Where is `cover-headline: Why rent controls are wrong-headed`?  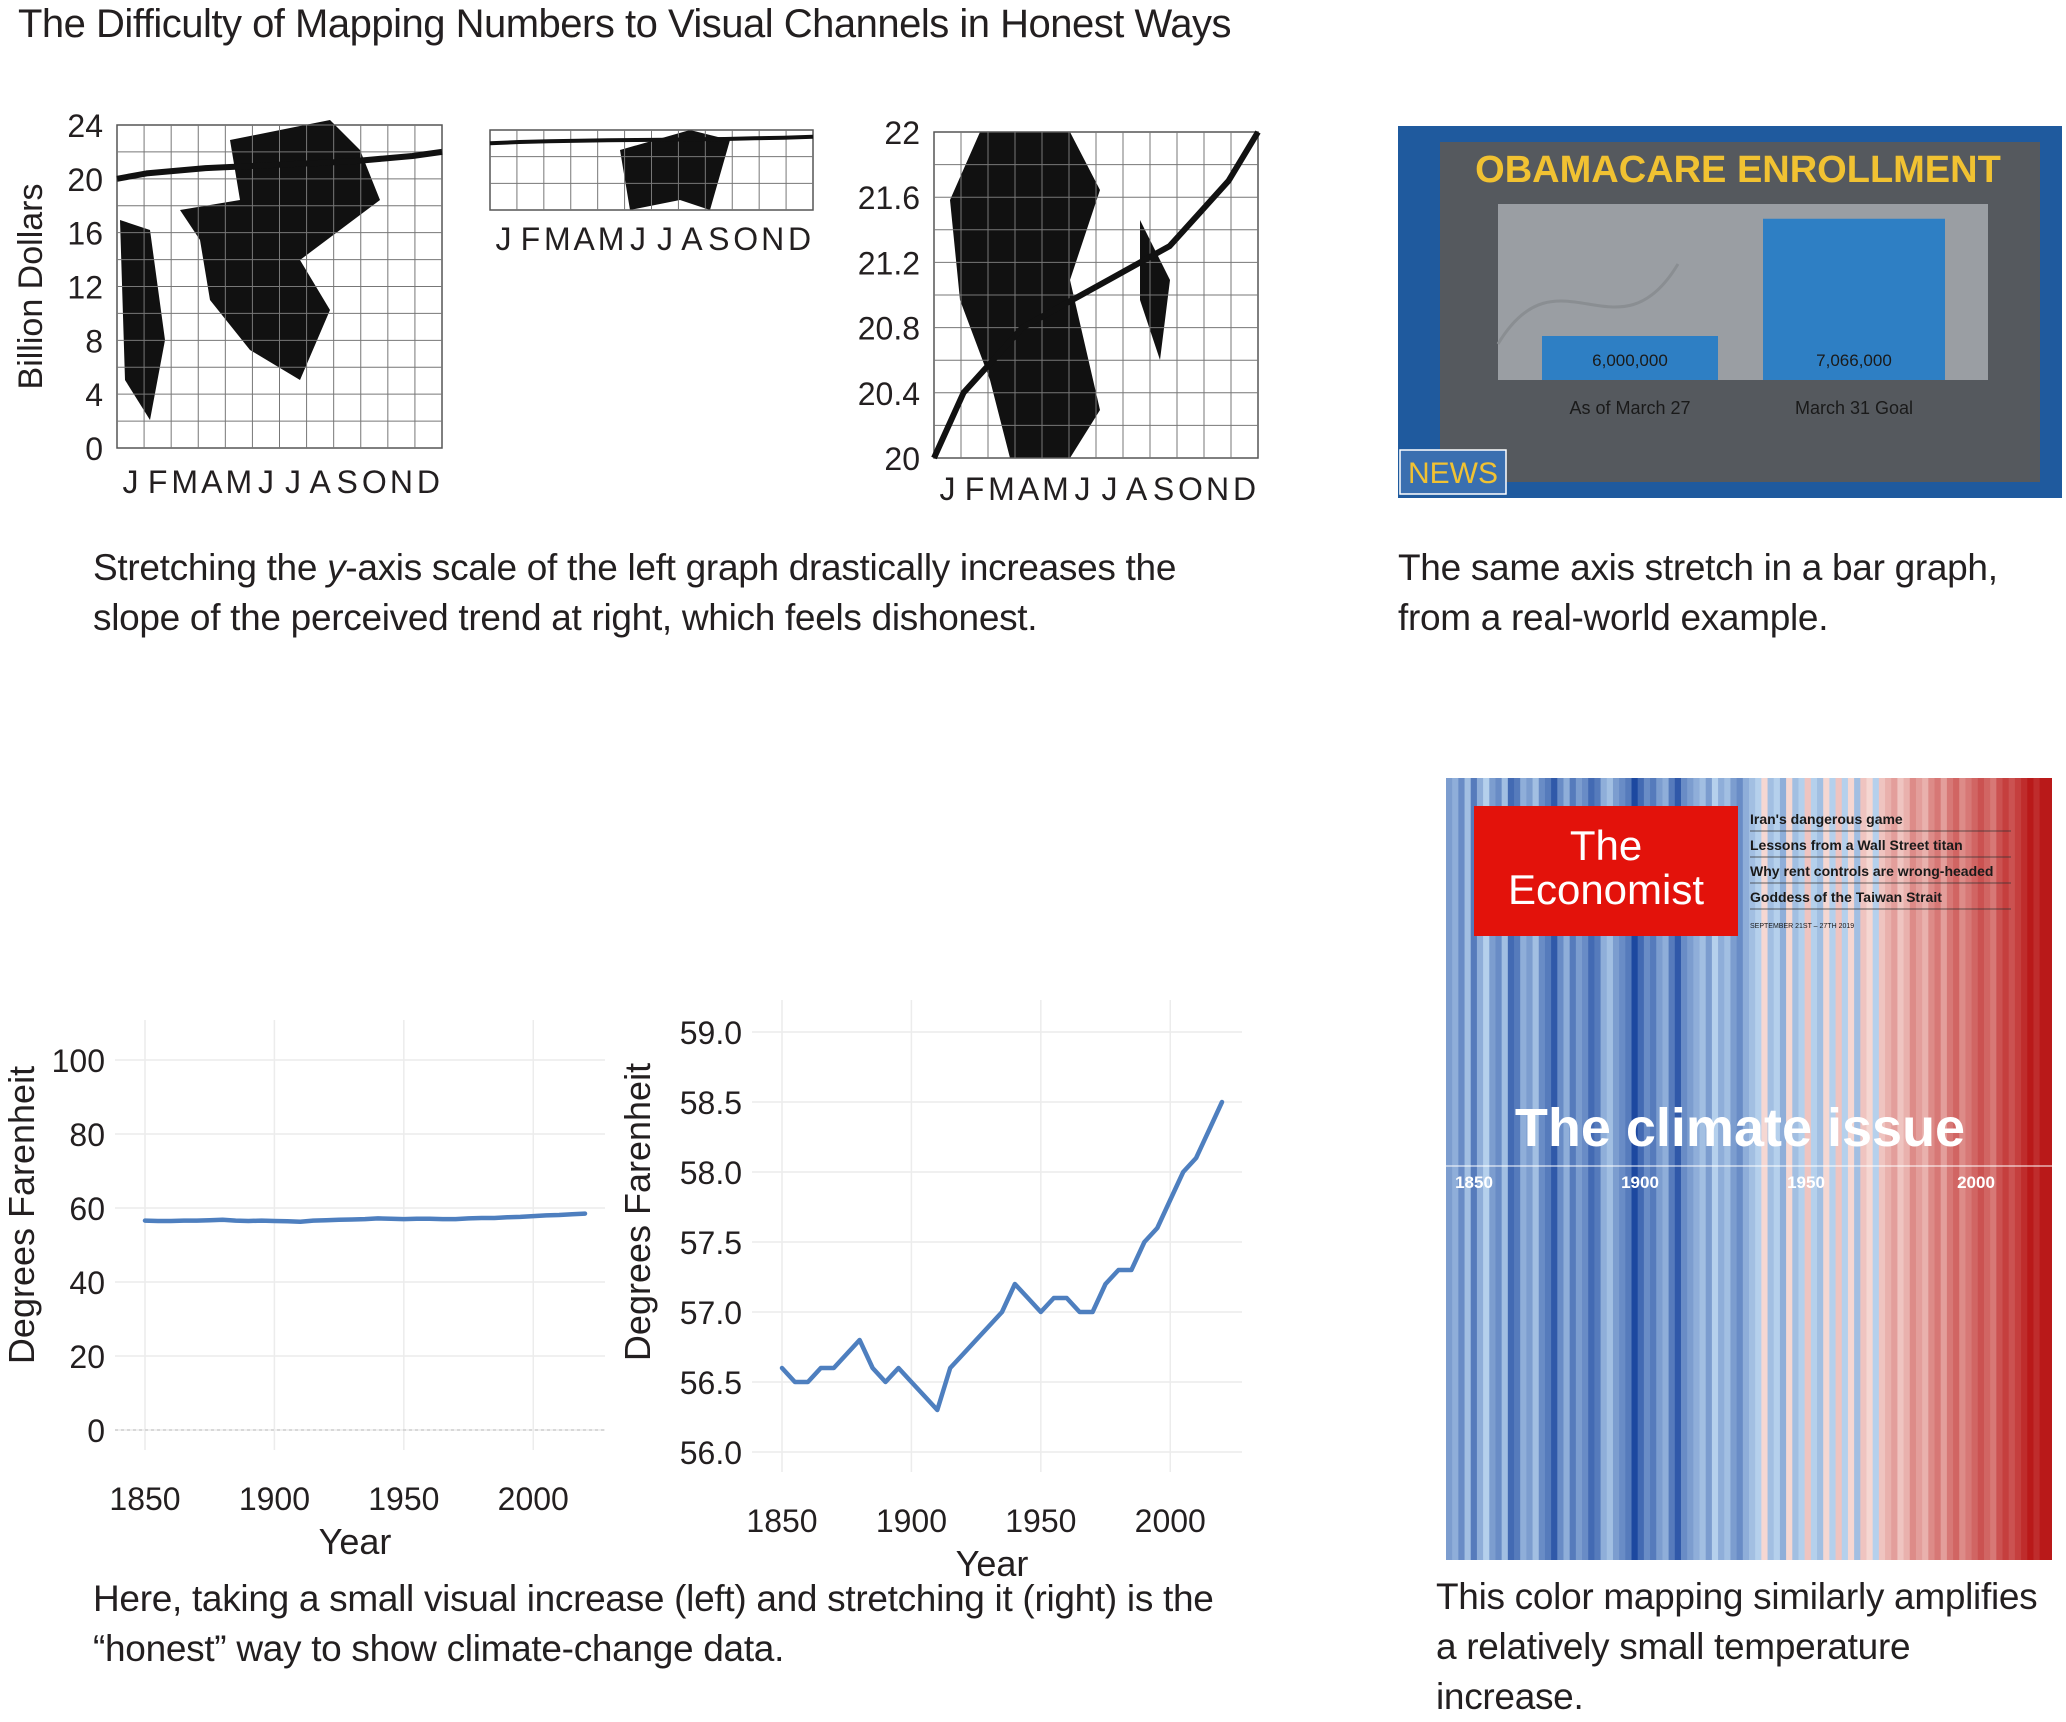
cover-headline: Why rent controls are wrong-headed is located at coordinates (1871, 871).